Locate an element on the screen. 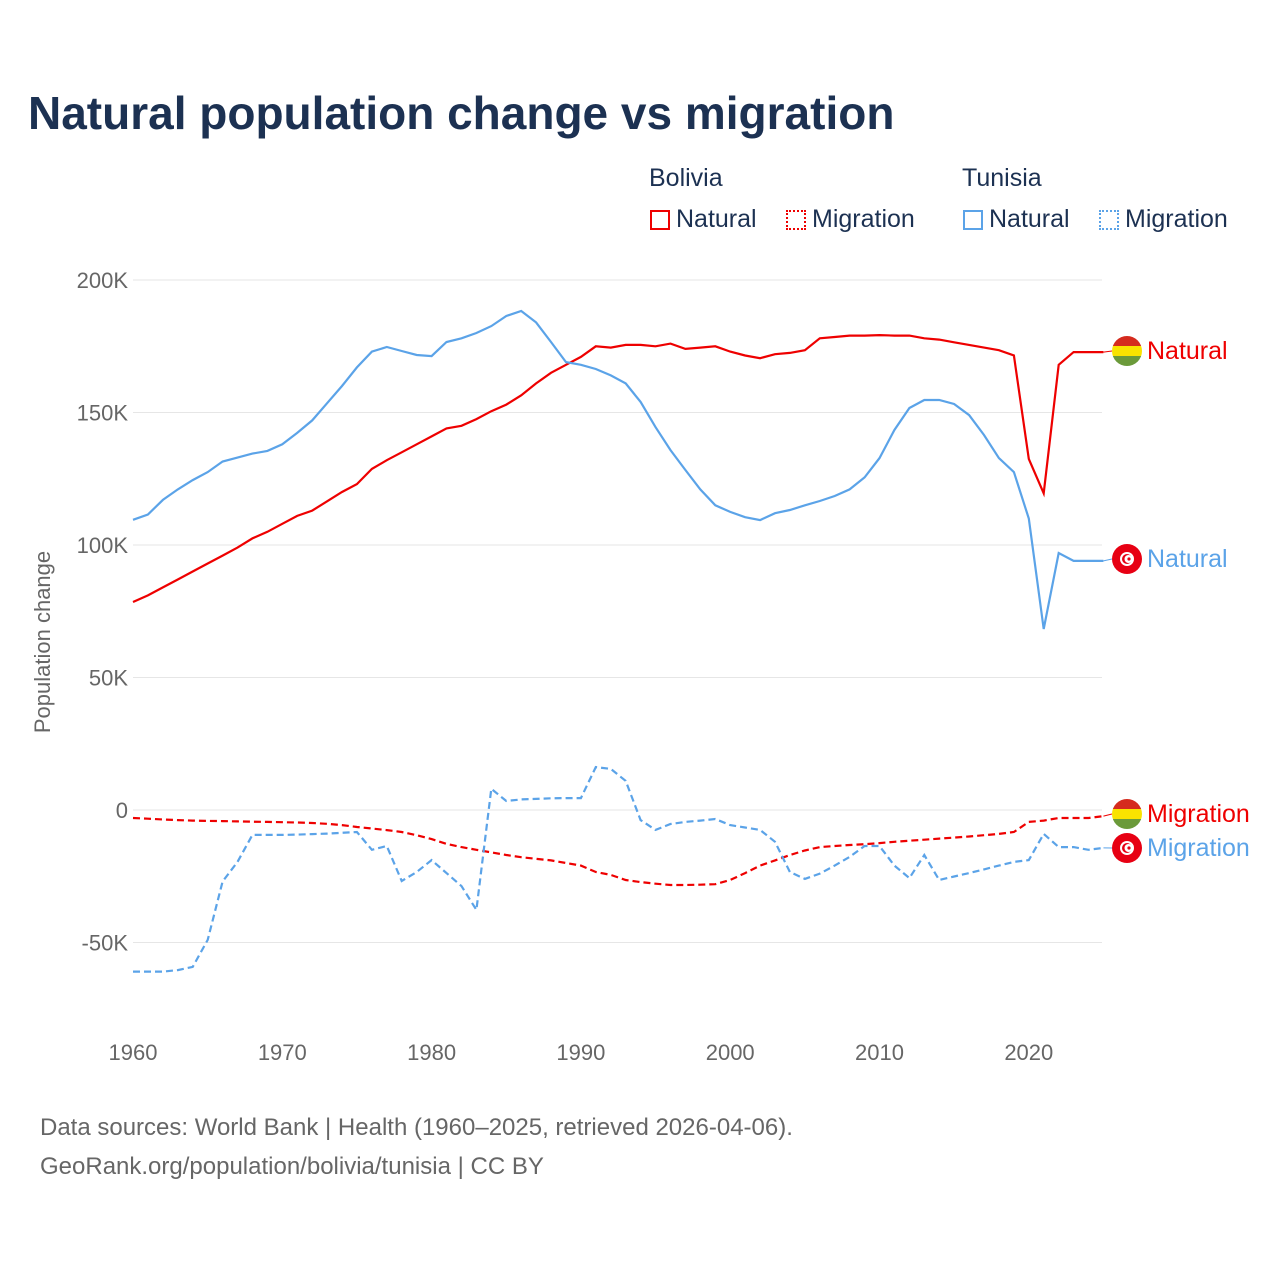 The width and height of the screenshot is (1280, 1280). y-tick-label: 100K is located at coordinates (103, 545).